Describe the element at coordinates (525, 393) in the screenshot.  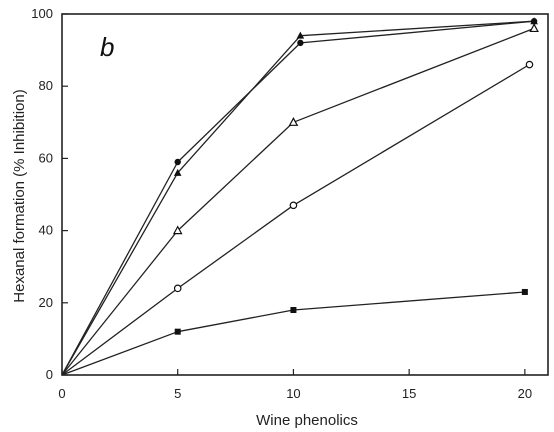
I see `x-tick-label: 20` at that location.